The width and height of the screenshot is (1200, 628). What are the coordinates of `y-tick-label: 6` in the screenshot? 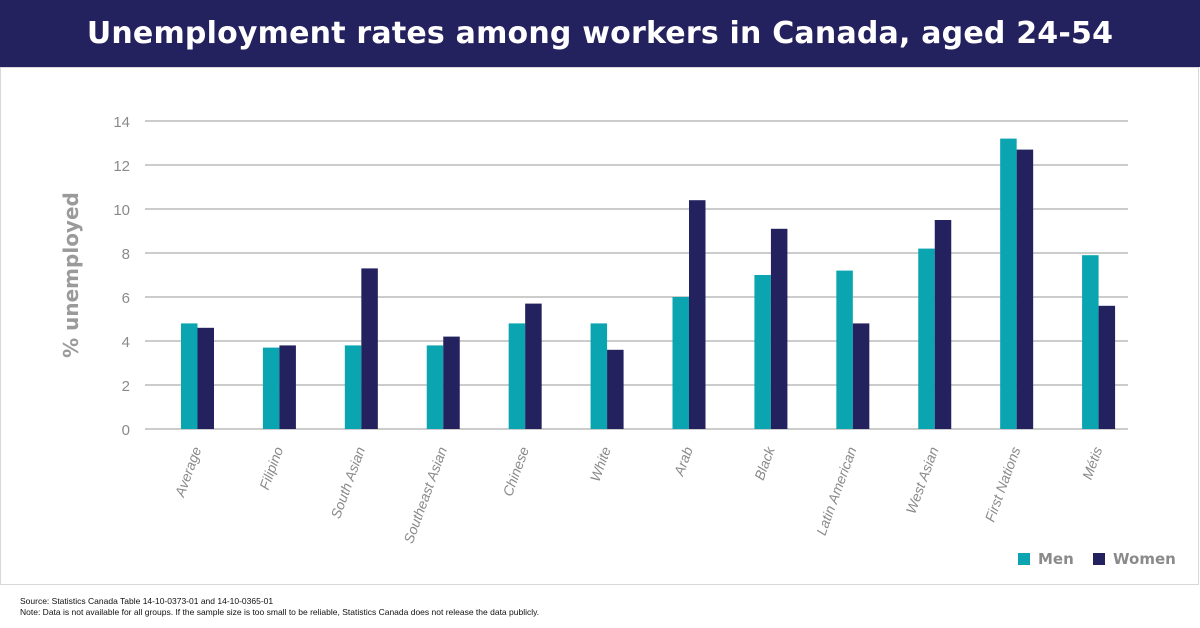 It's located at (126, 298).